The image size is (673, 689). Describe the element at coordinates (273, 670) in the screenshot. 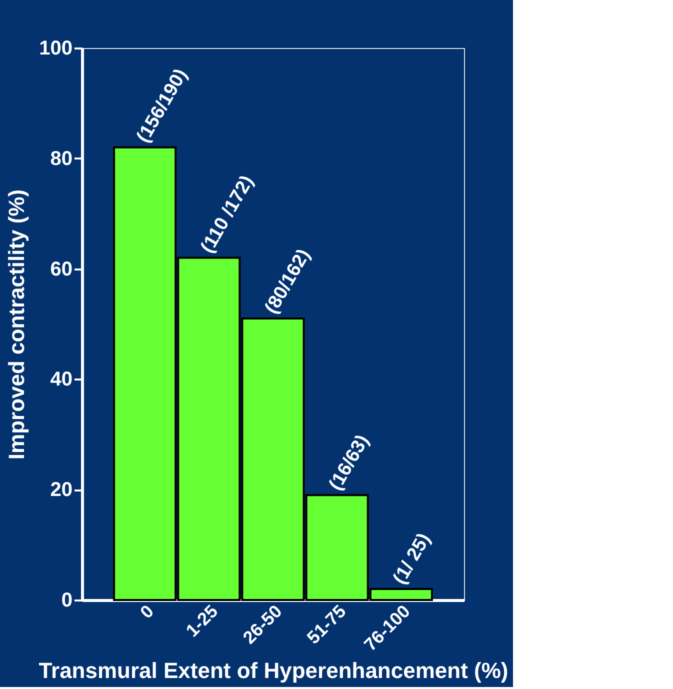

I see `x-axis-title: Transmural Extent of Hyperenhancement (%)` at that location.